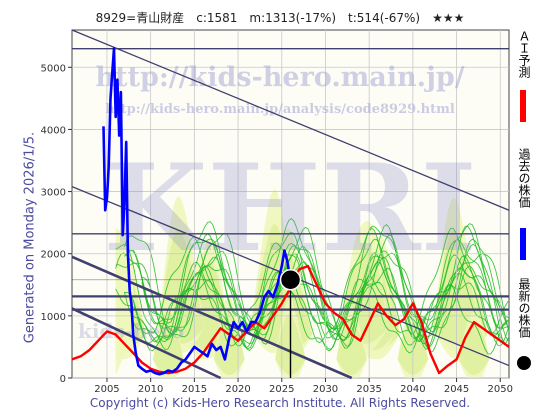 The image size is (560, 420). I want to click on x-tick-label-2035: 2035, so click(368, 389).